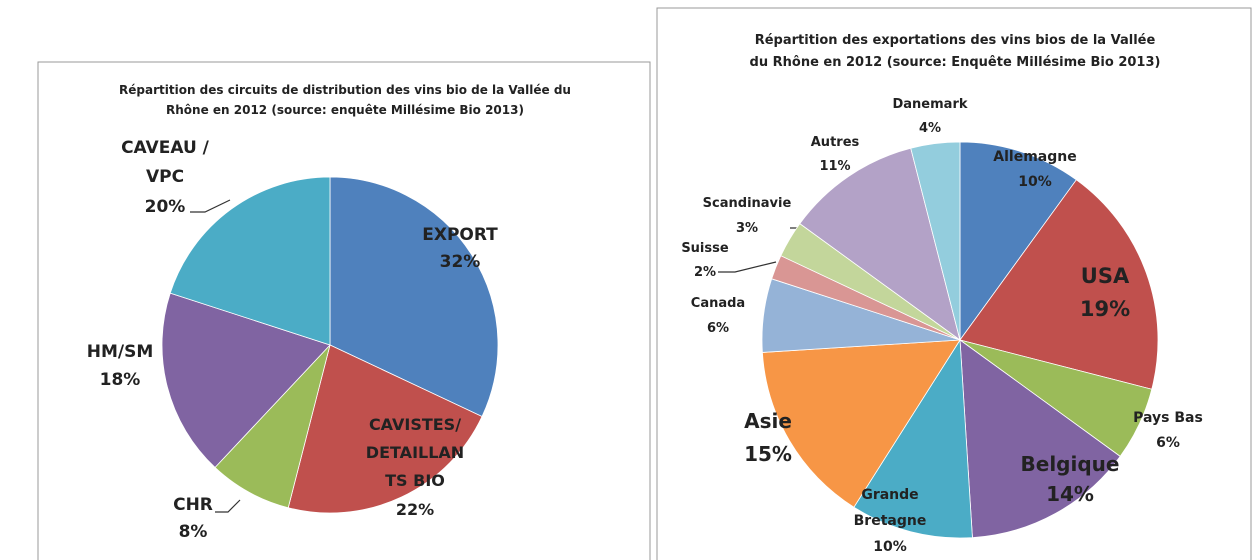 The height and width of the screenshot is (560, 1253). What do you see at coordinates (834, 166) in the screenshot?
I see `slice-value-label: 11%` at bounding box center [834, 166].